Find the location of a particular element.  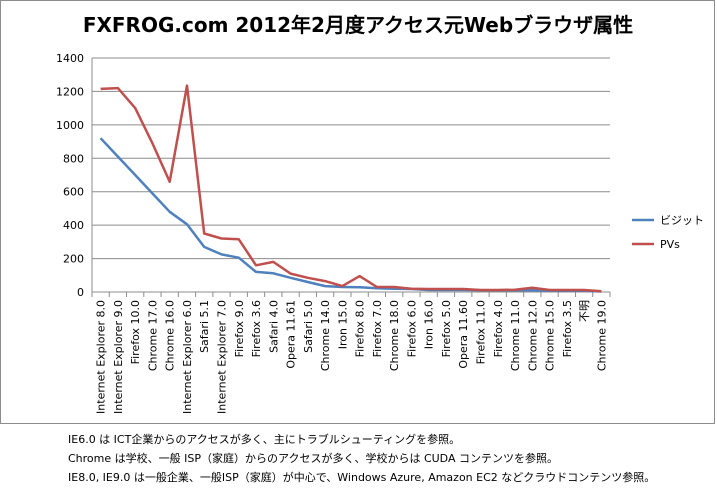

y-tick-labels: 0 200 400 600 800 1000 1200 1400 is located at coordinates (70, 175).